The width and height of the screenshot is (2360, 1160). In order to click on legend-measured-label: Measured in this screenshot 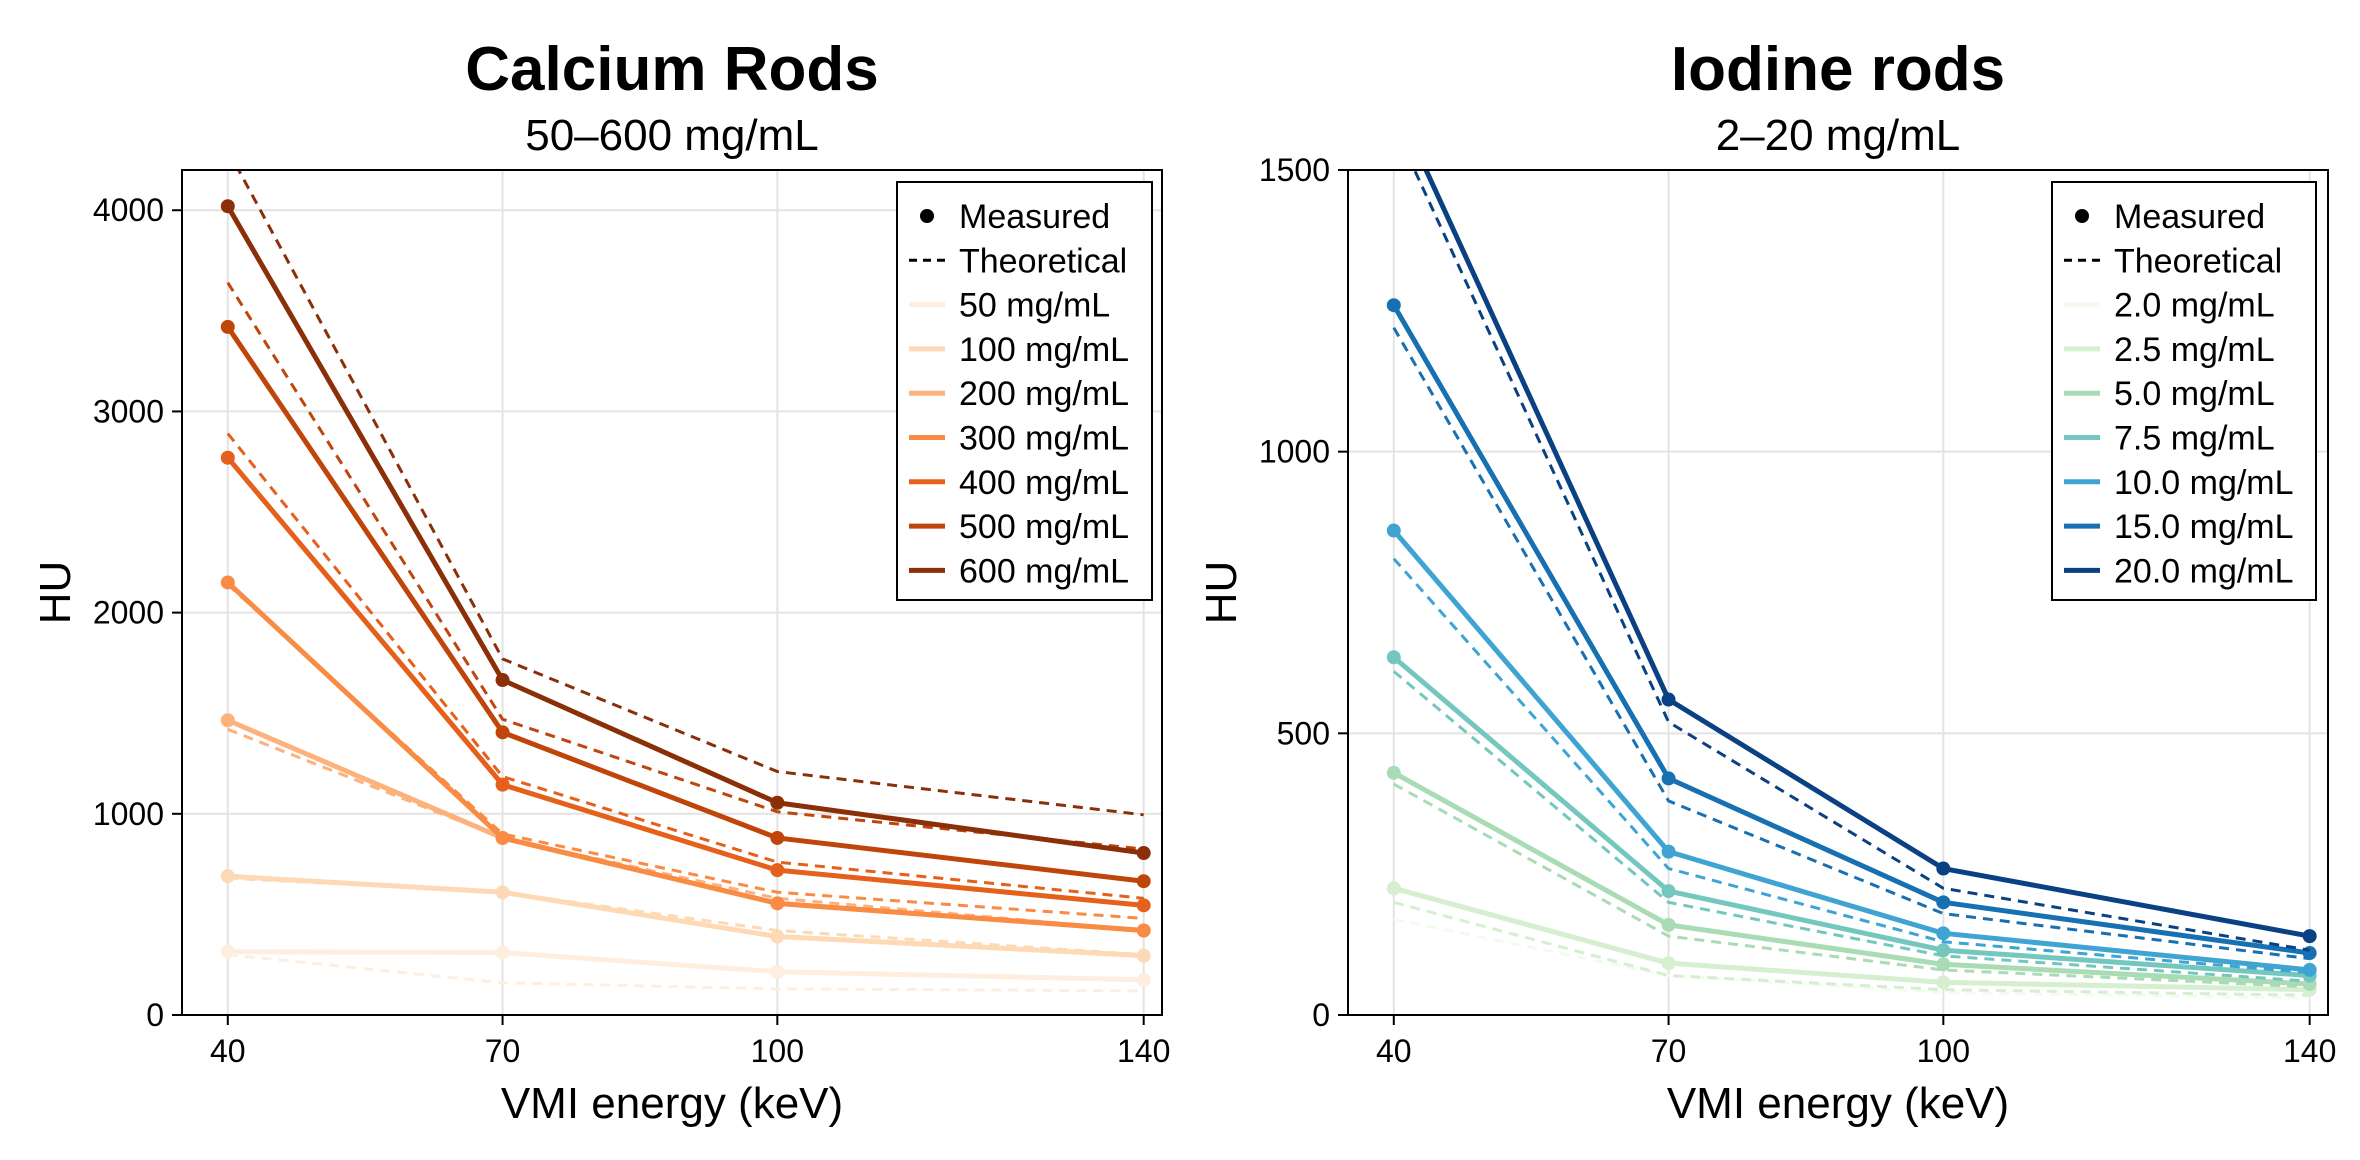, I will do `click(1034, 217)`.